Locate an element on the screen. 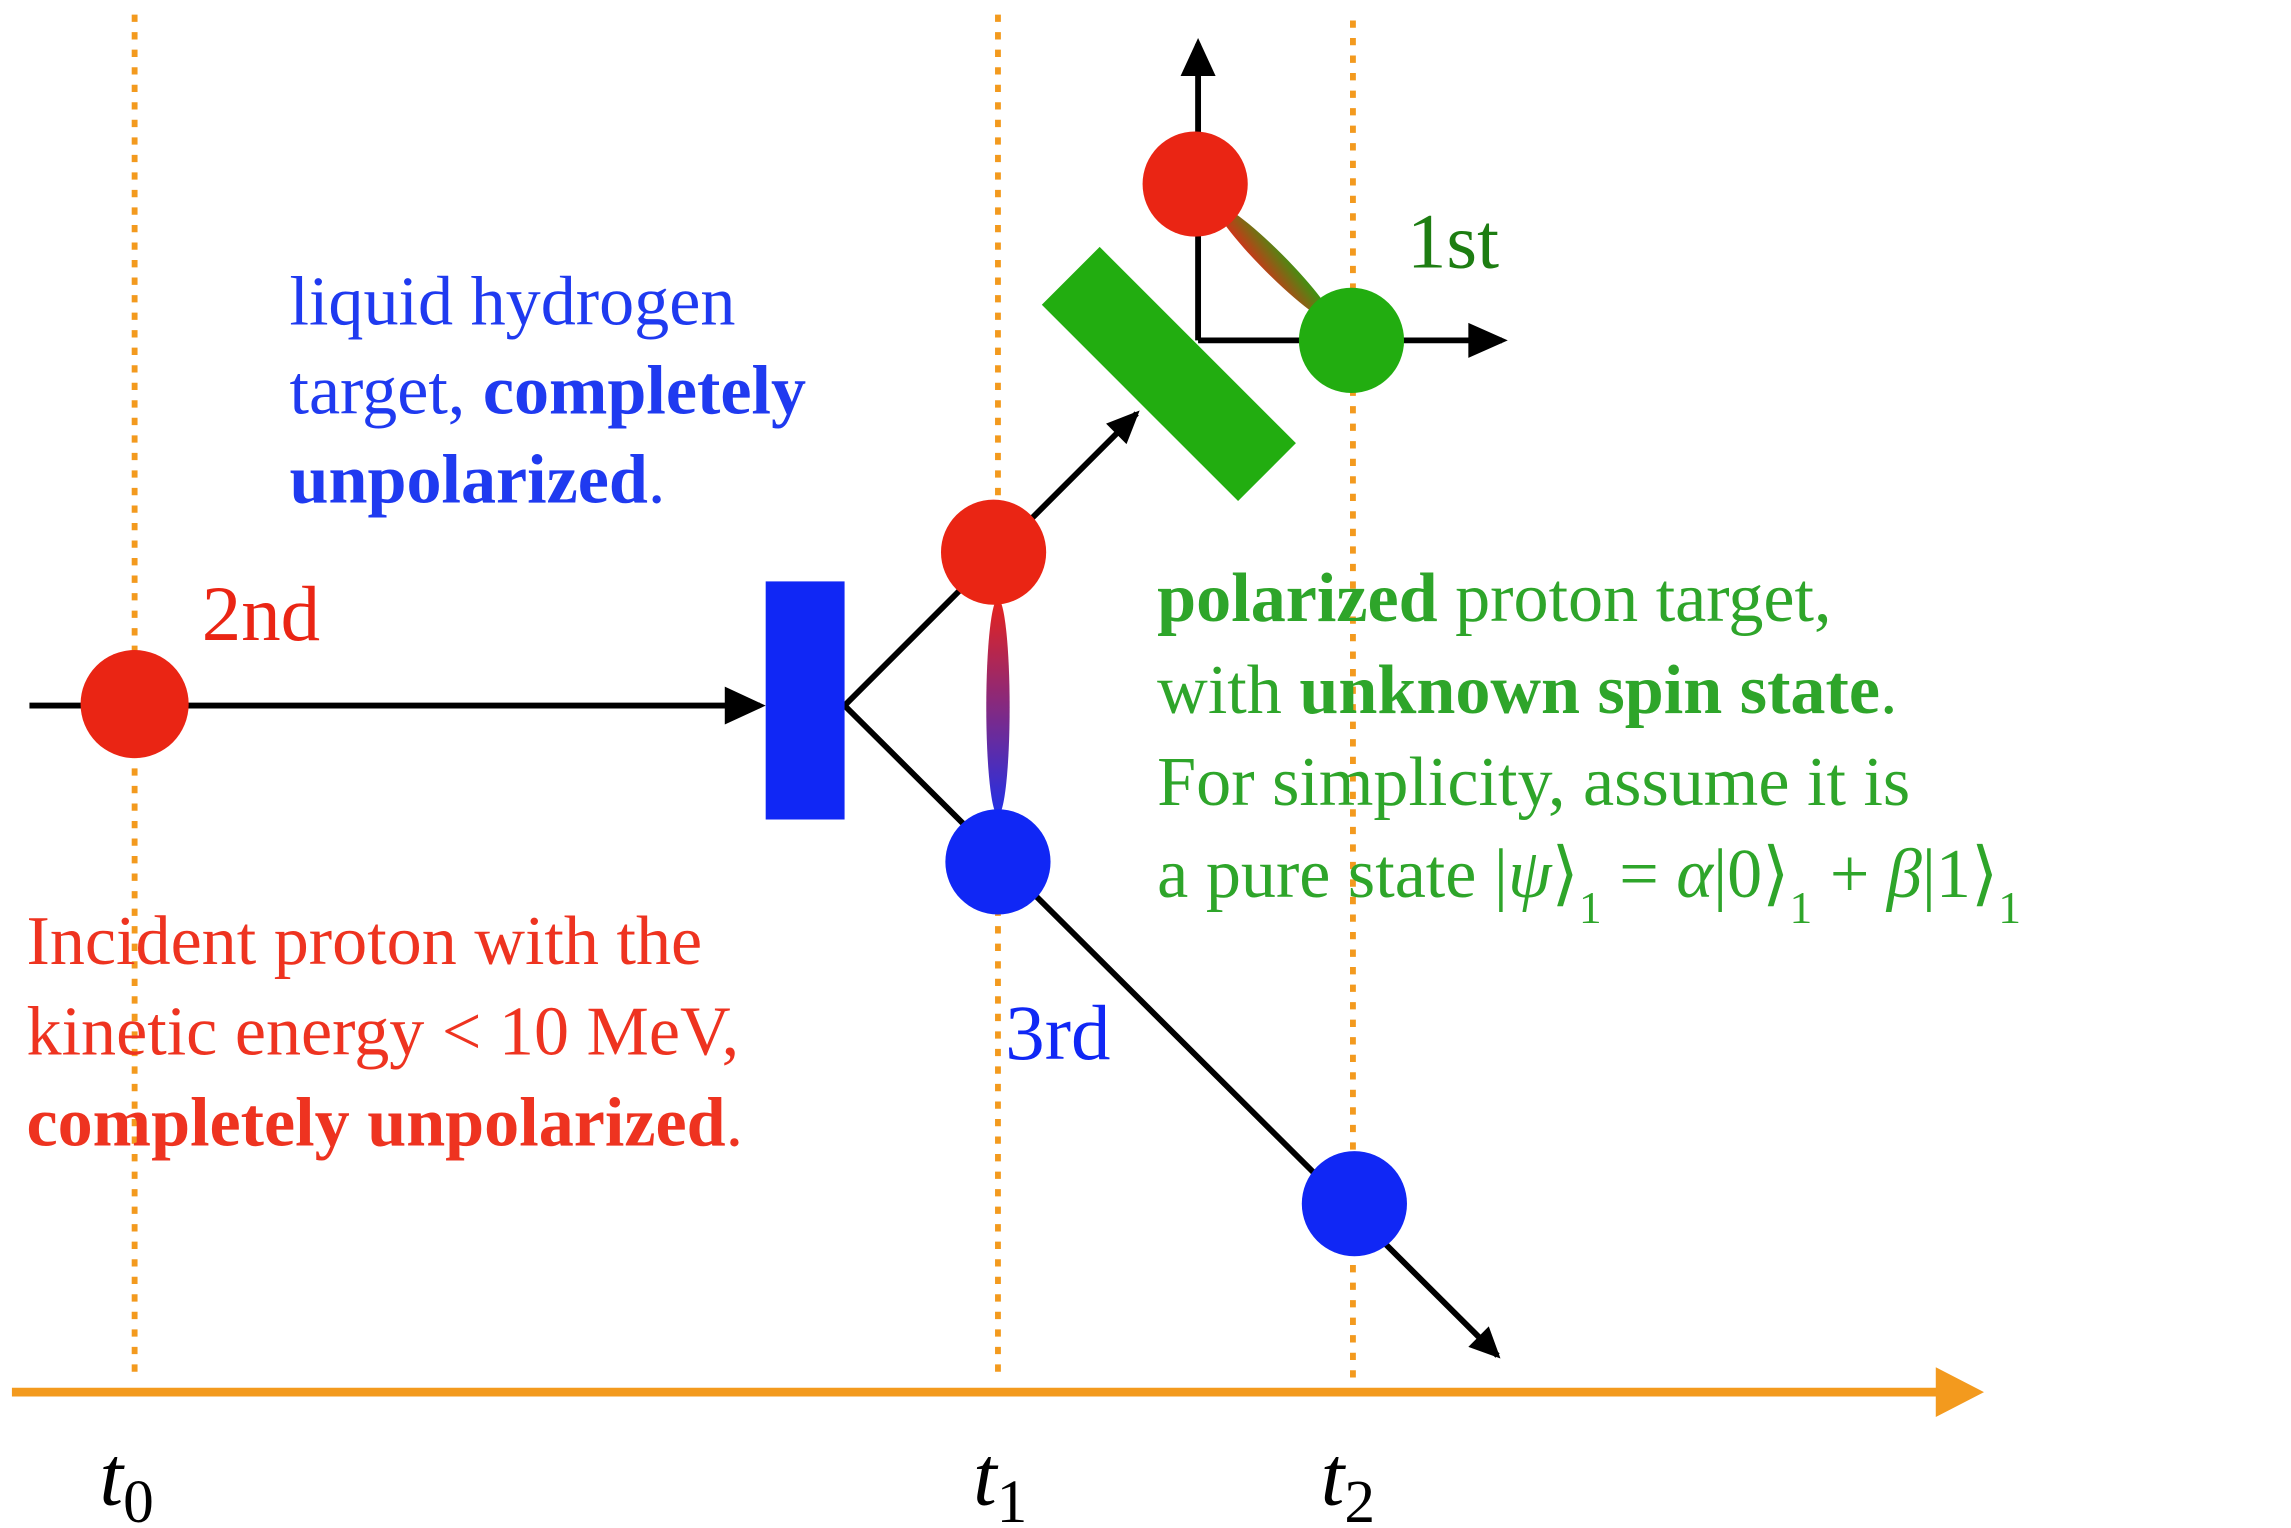  note-text: unknown spin state is located at coordinates (1589, 690).